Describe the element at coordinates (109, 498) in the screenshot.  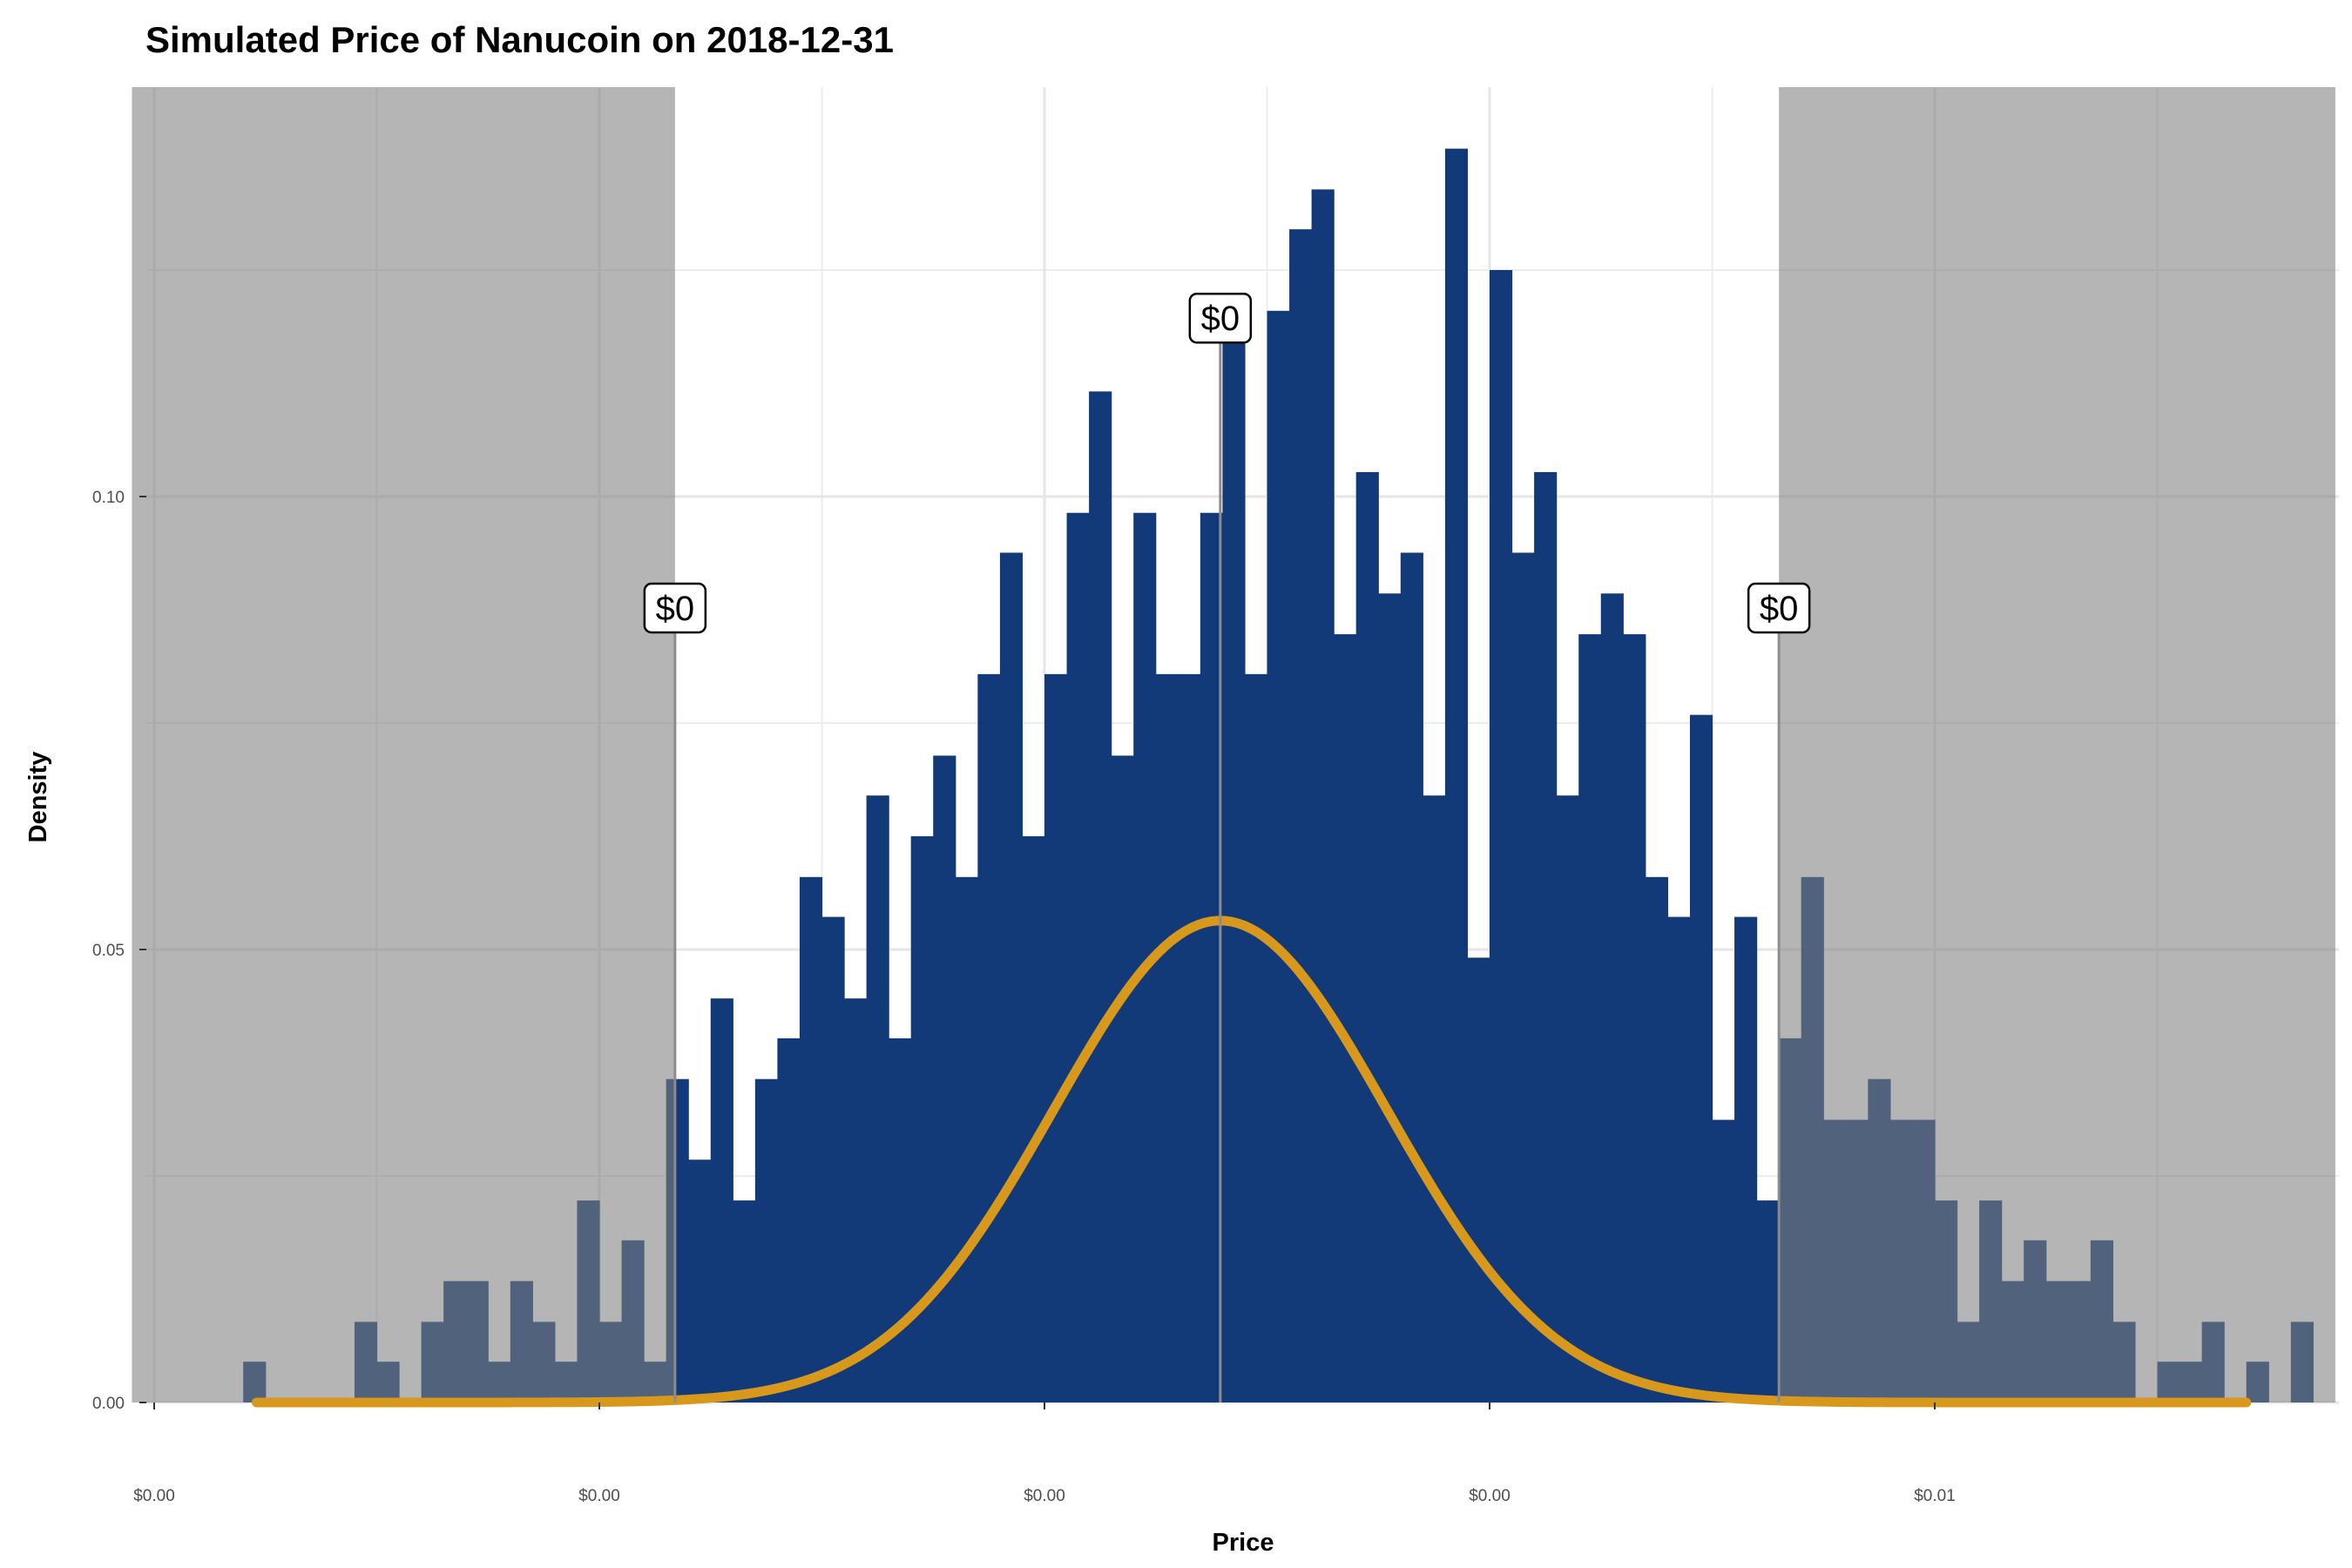
I see `y-tick-label: 0.10` at that location.